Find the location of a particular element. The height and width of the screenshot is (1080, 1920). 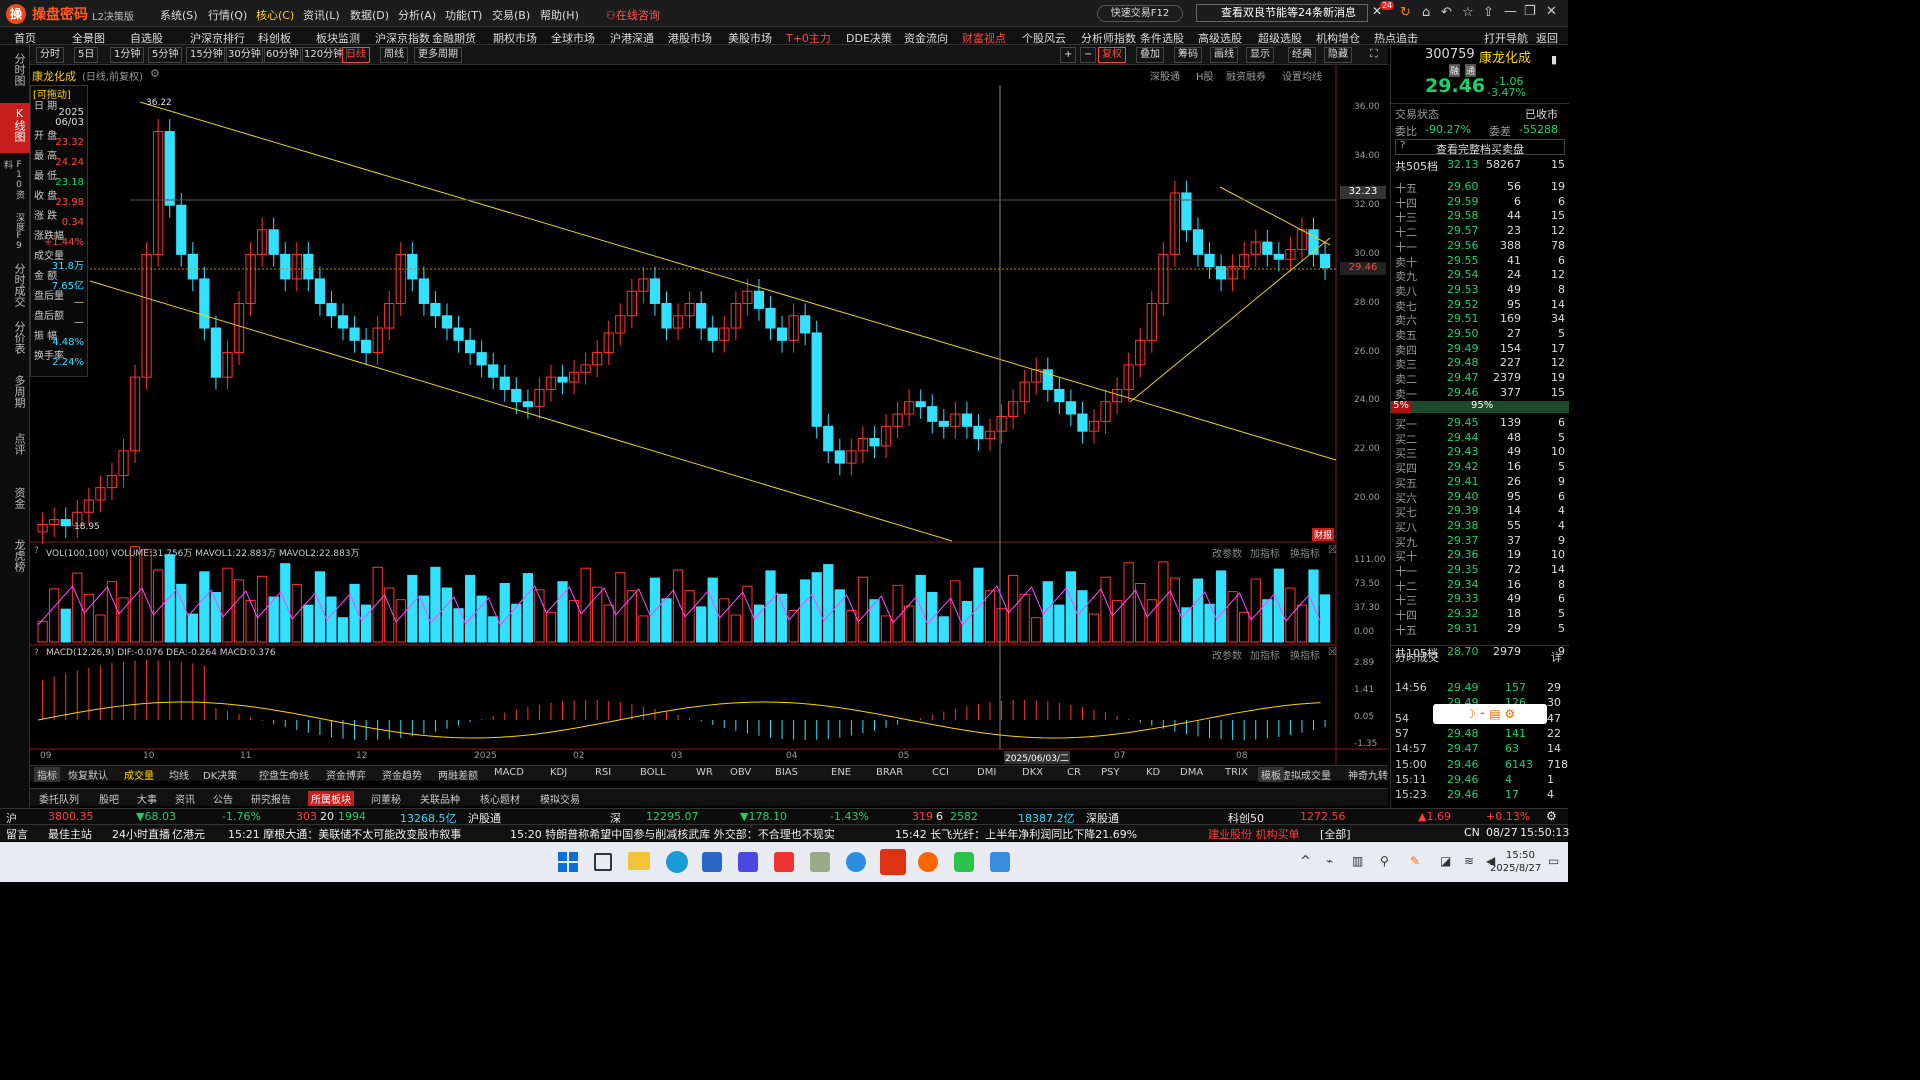

ask-row: 卖八 29.53 49 8 is located at coordinates (1480, 290).